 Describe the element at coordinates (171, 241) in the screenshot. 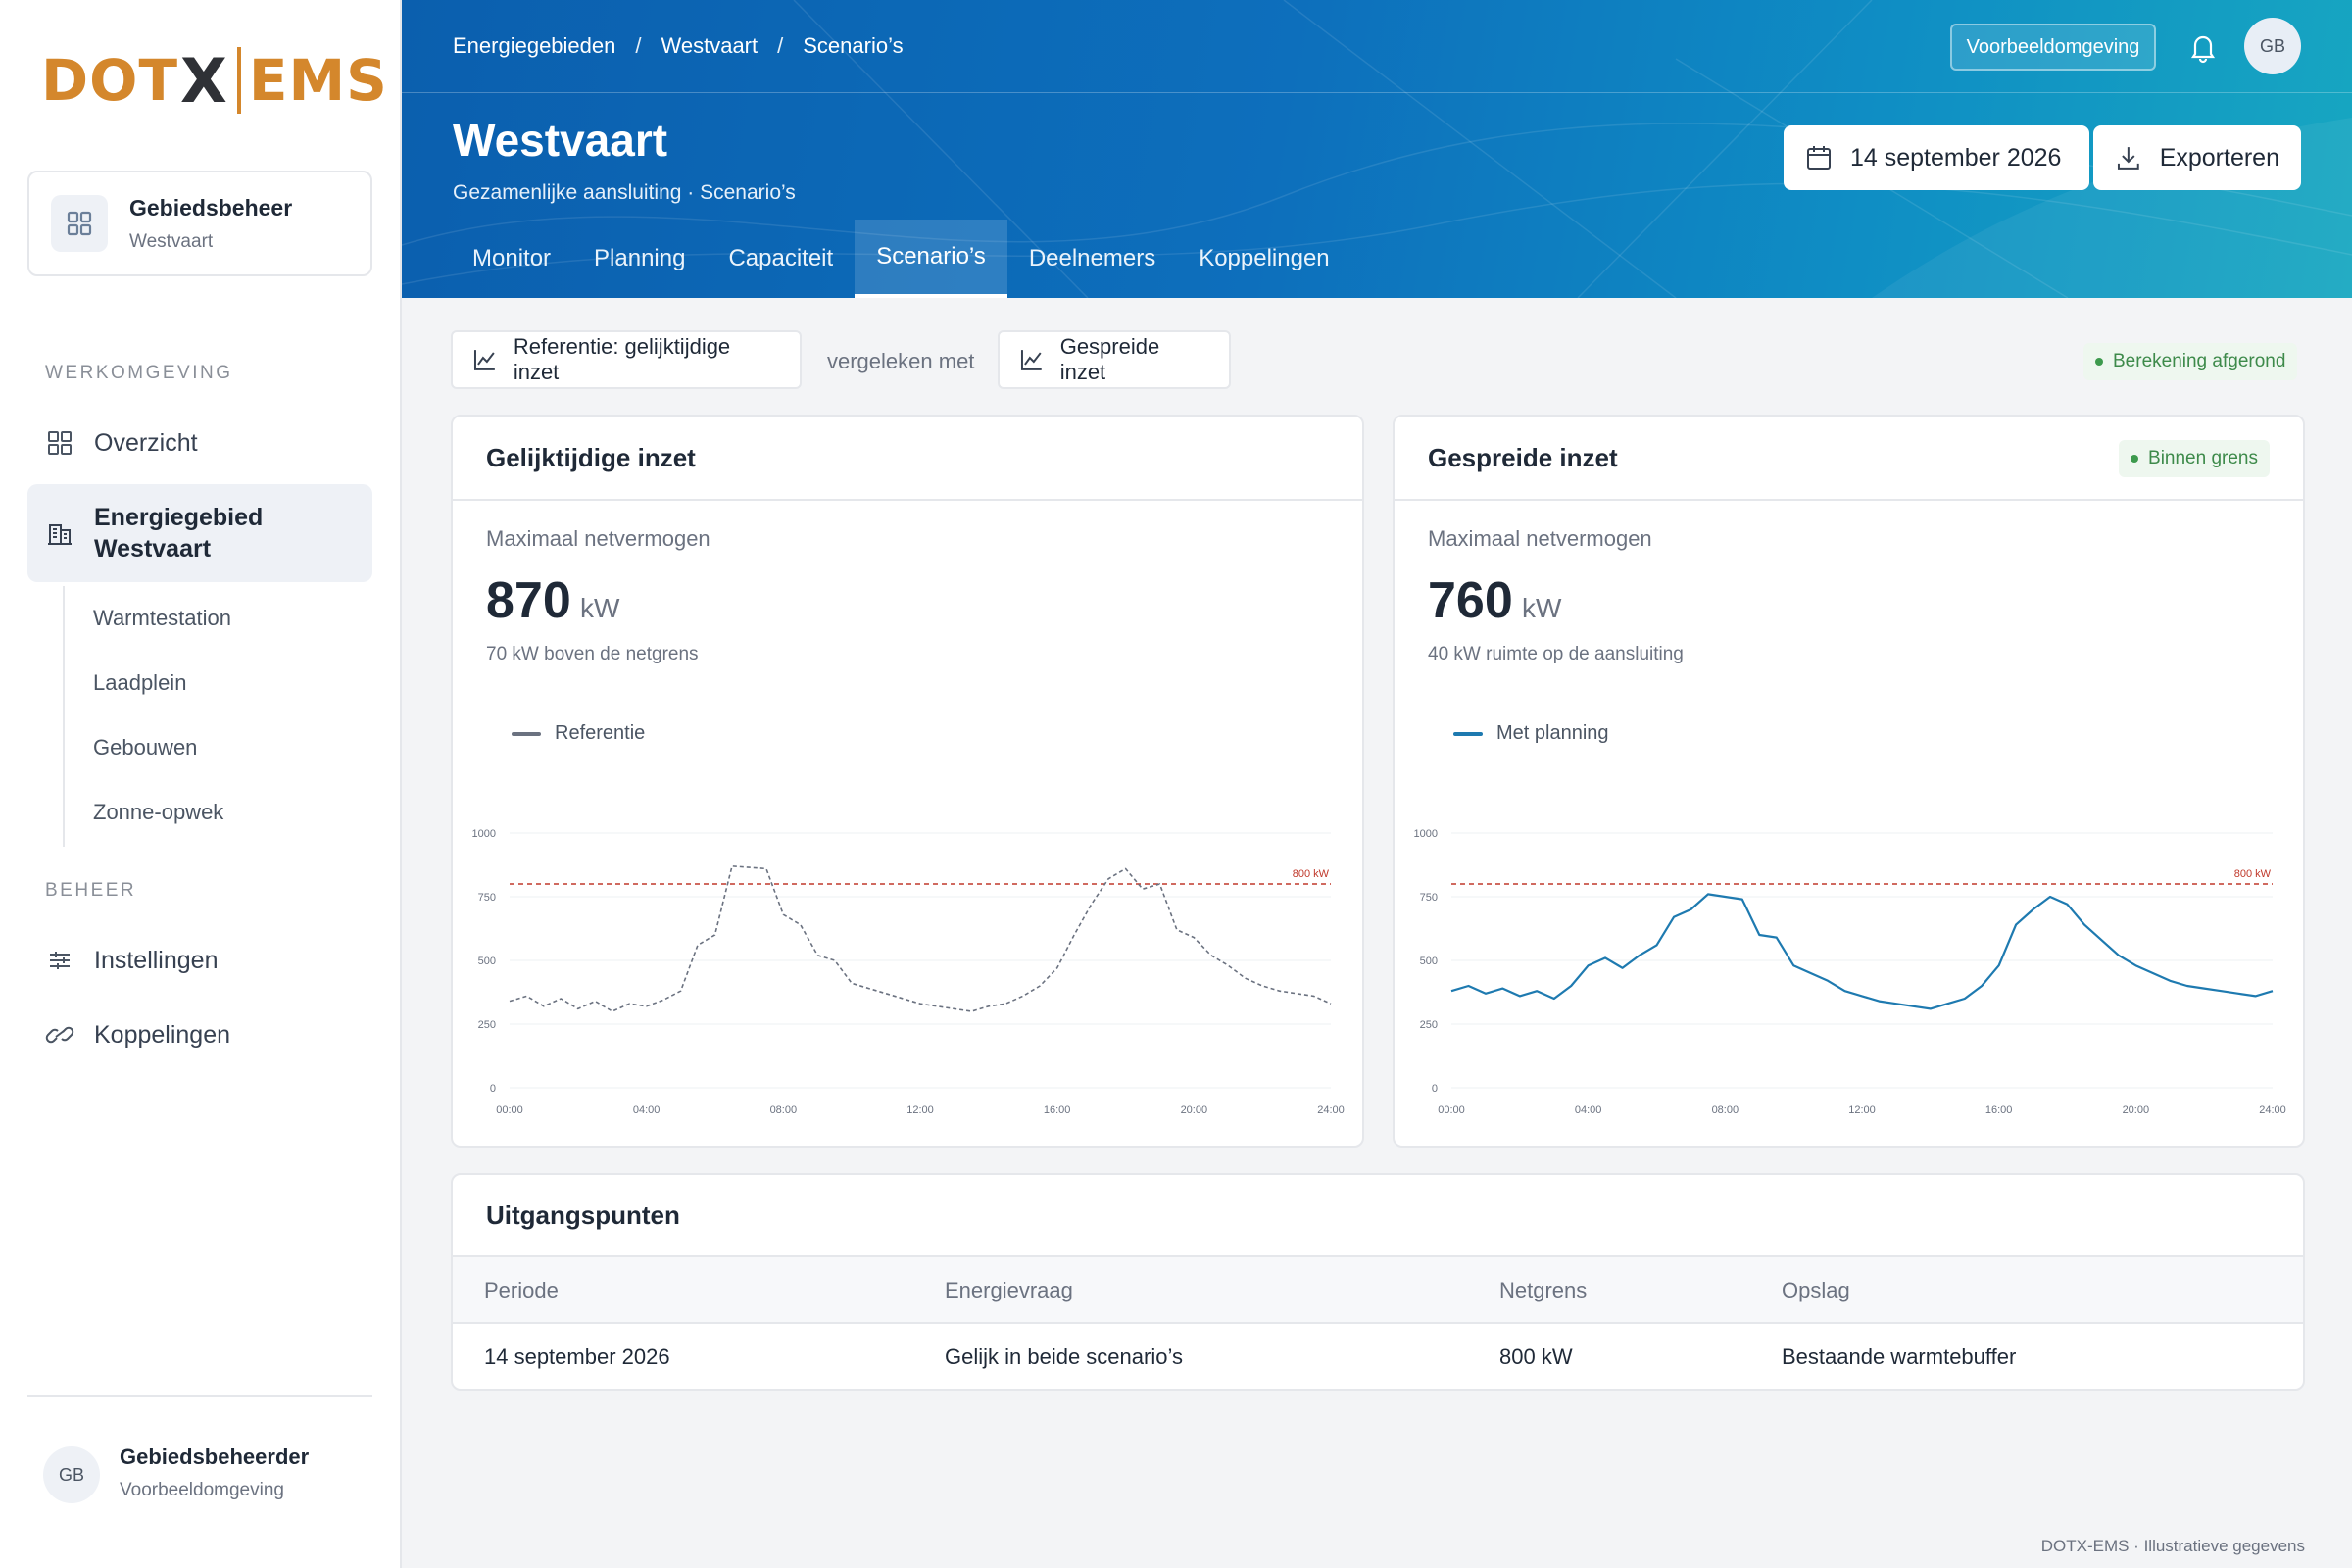

I see `org-subtitle: Westvaart` at that location.